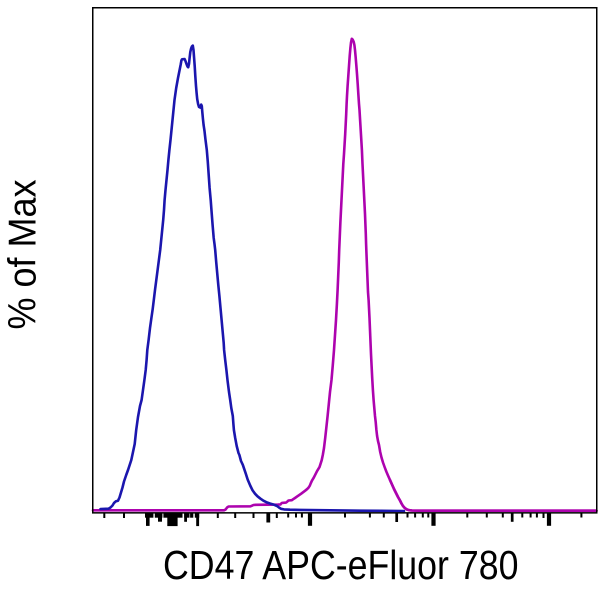 The height and width of the screenshot is (590, 611). Describe the element at coordinates (341, 565) in the screenshot. I see `svg-text: CD47 APC-eFluor 780` at that location.